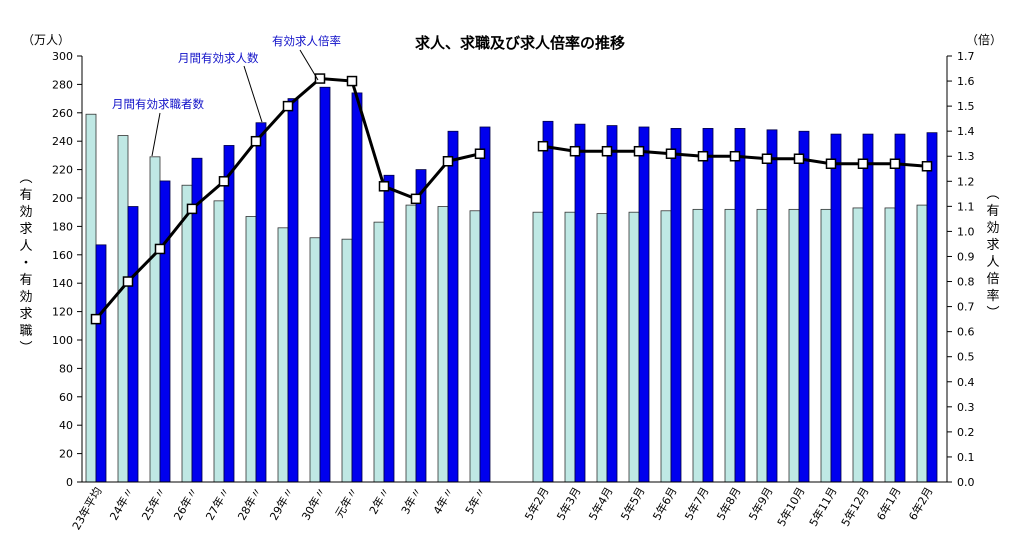 Image resolution: width=1009 pixels, height=549 pixels. What do you see at coordinates (158, 127) in the screenshot?
I see `callout-seekers: 月間有効求職者数` at bounding box center [158, 127].